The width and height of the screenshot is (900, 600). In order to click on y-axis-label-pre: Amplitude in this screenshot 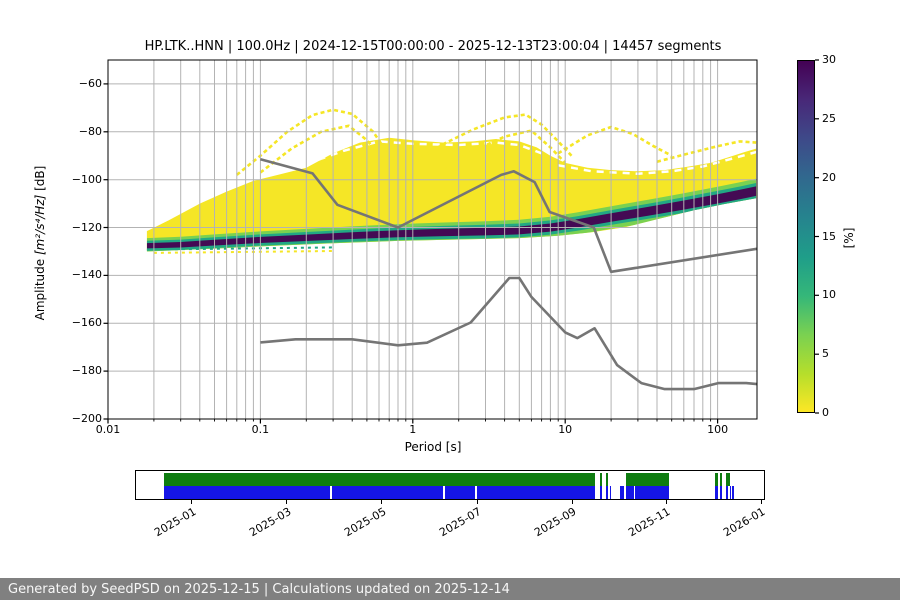, I will do `click(40, 288)`.